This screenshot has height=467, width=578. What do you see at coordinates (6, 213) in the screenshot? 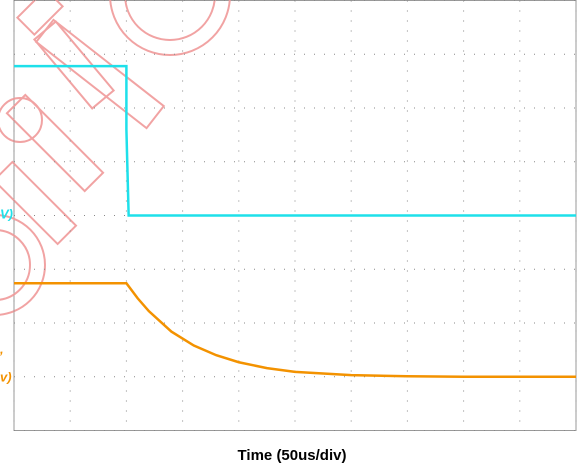
I see `channel-label: V)` at bounding box center [6, 213].